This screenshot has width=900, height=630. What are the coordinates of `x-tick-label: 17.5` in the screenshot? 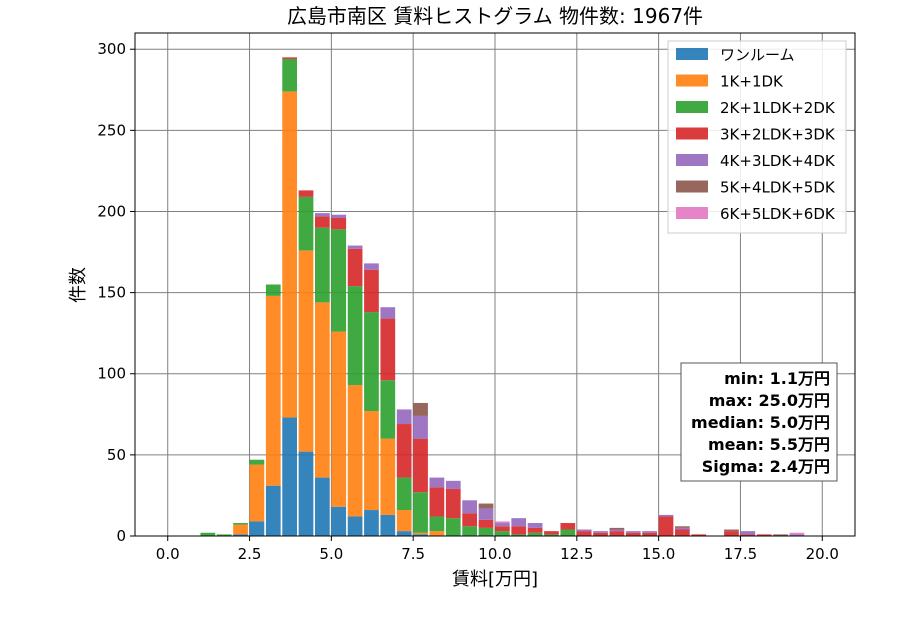 It's located at (740, 554).